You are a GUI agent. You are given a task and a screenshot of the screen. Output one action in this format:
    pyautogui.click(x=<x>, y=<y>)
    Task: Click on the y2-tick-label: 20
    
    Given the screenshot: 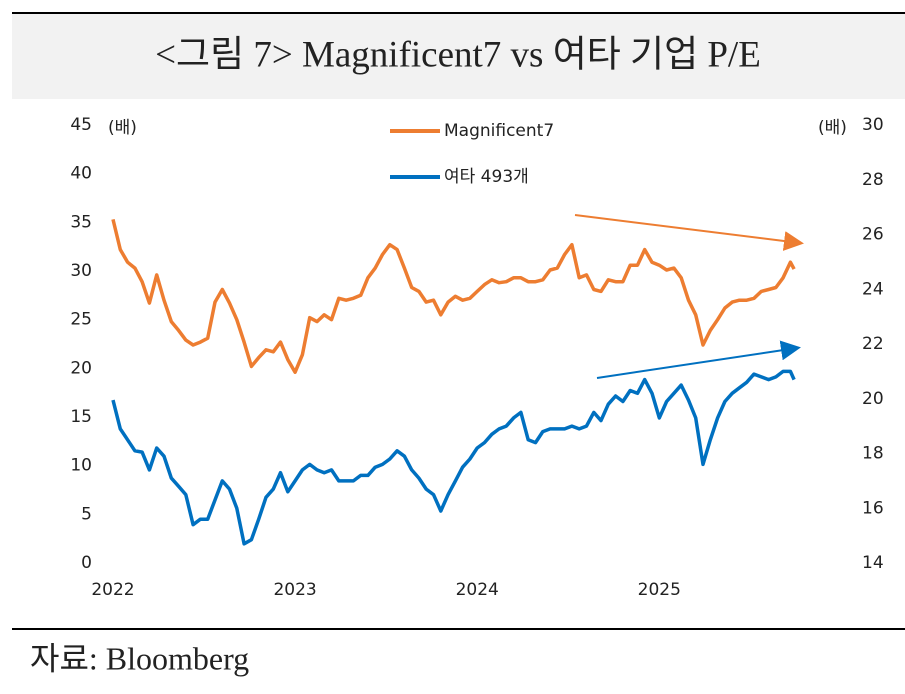 What is the action you would take?
    pyautogui.click(x=873, y=399)
    